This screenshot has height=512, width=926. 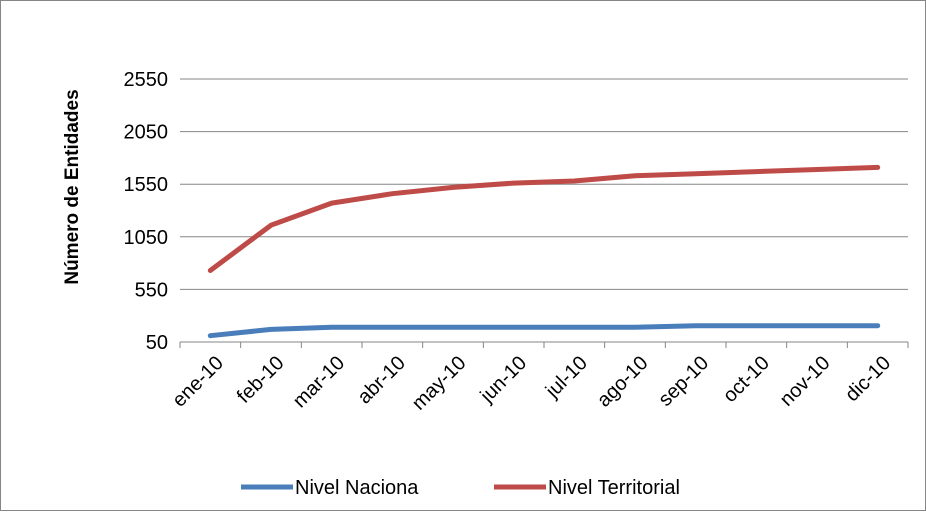 I want to click on x-tick-label: dic-10, so click(x=868, y=379).